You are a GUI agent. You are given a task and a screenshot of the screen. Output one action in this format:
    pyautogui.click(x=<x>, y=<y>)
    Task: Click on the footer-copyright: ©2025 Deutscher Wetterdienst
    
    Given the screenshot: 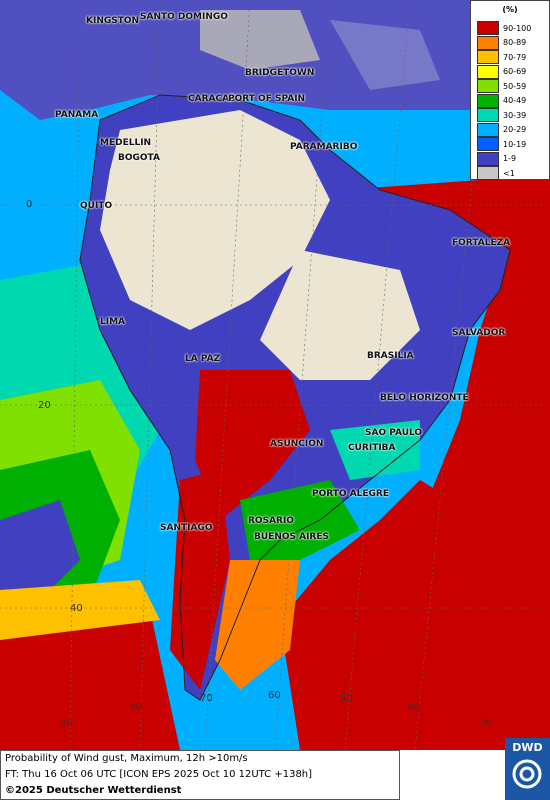 What is the action you would take?
    pyautogui.click(x=93, y=790)
    